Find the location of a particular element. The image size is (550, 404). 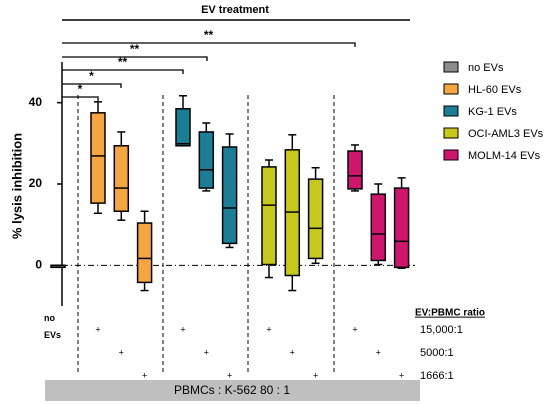

y-axis-label: % lysis inhibition is located at coordinates (16, 186).